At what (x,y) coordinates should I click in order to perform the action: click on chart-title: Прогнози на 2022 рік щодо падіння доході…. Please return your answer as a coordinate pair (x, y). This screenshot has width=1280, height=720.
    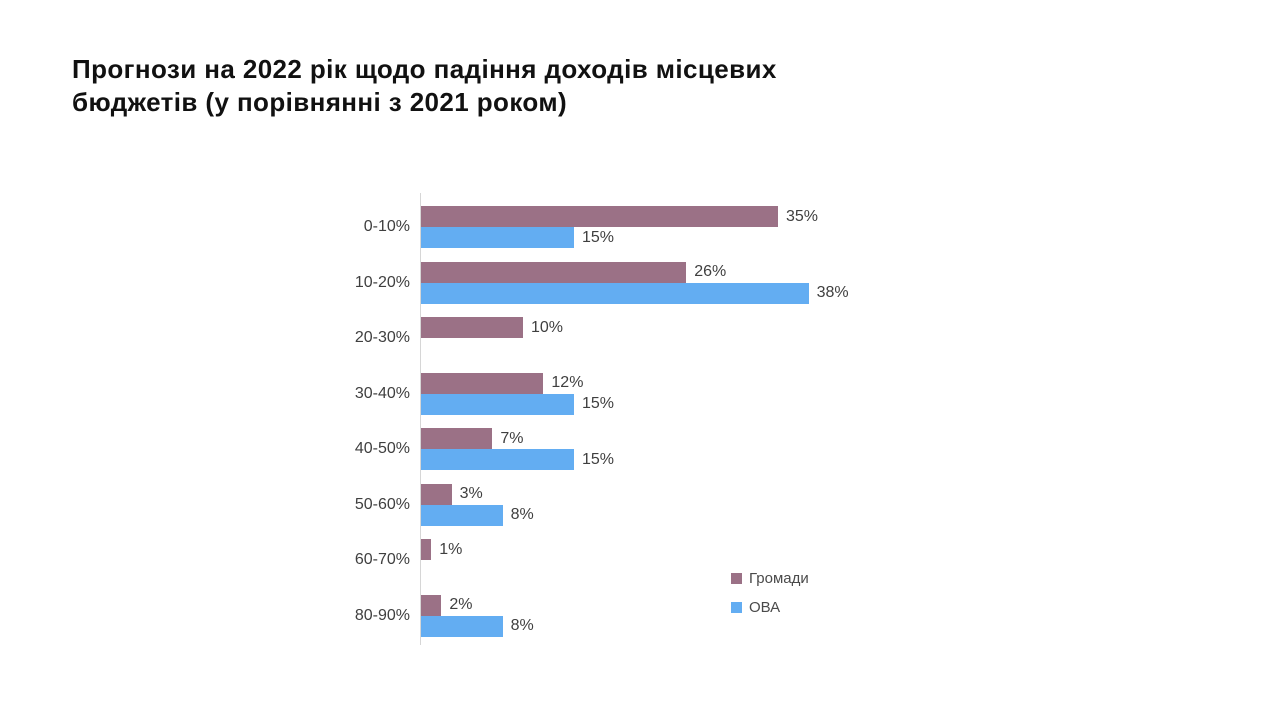
    Looking at the image, I should click on (424, 86).